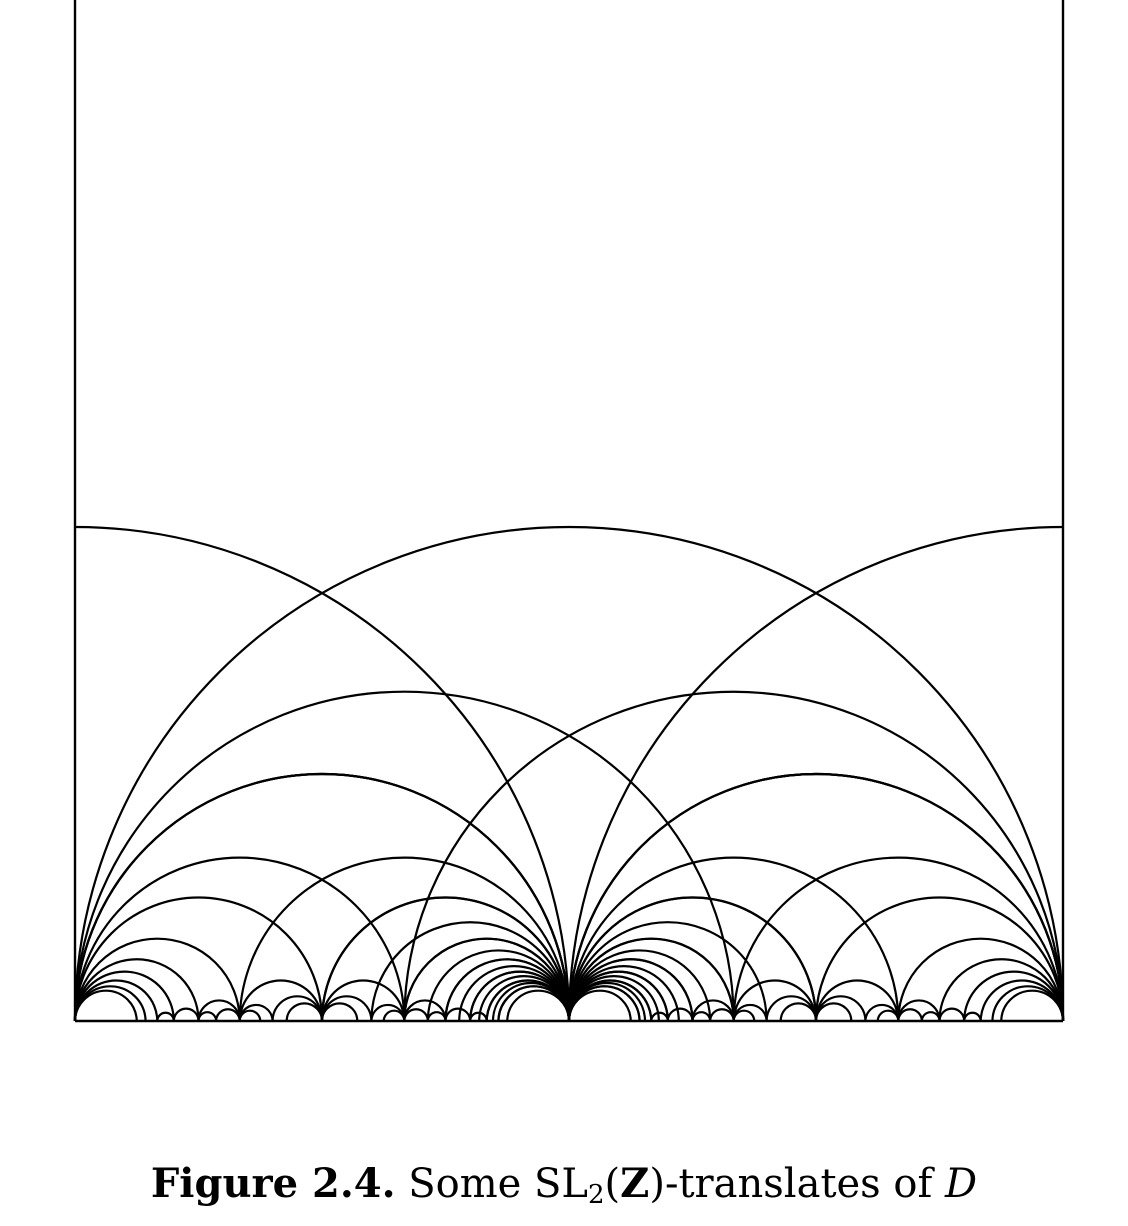 This screenshot has width=1128, height=1226. What do you see at coordinates (273, 1183) in the screenshot?
I see `figure-label: Figure 2.4.` at bounding box center [273, 1183].